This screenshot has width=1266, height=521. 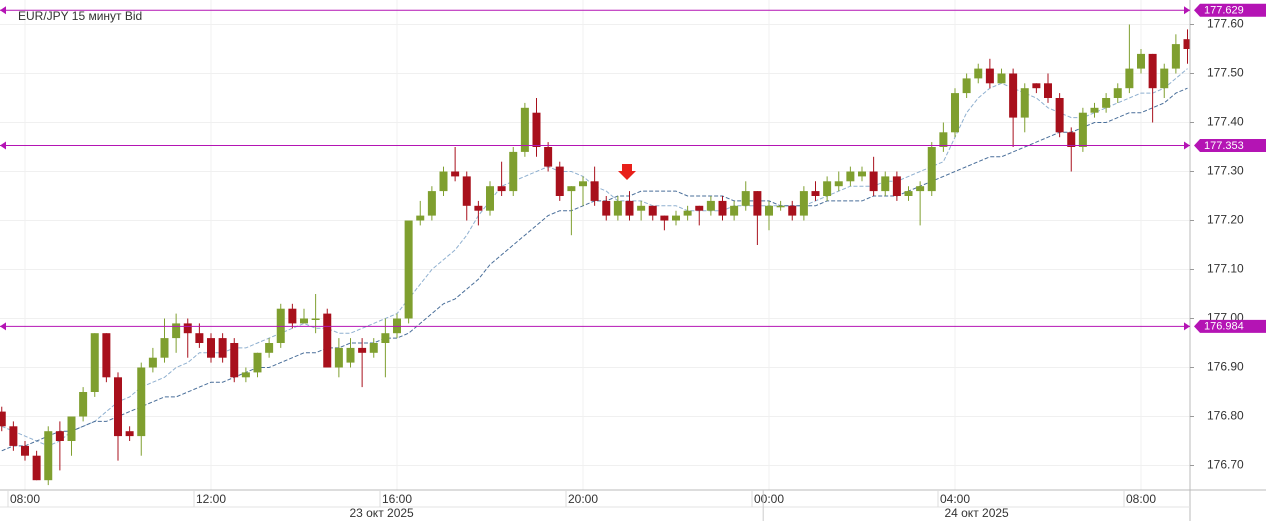 I want to click on y-tick-label: 177.10, so click(x=1225, y=269).